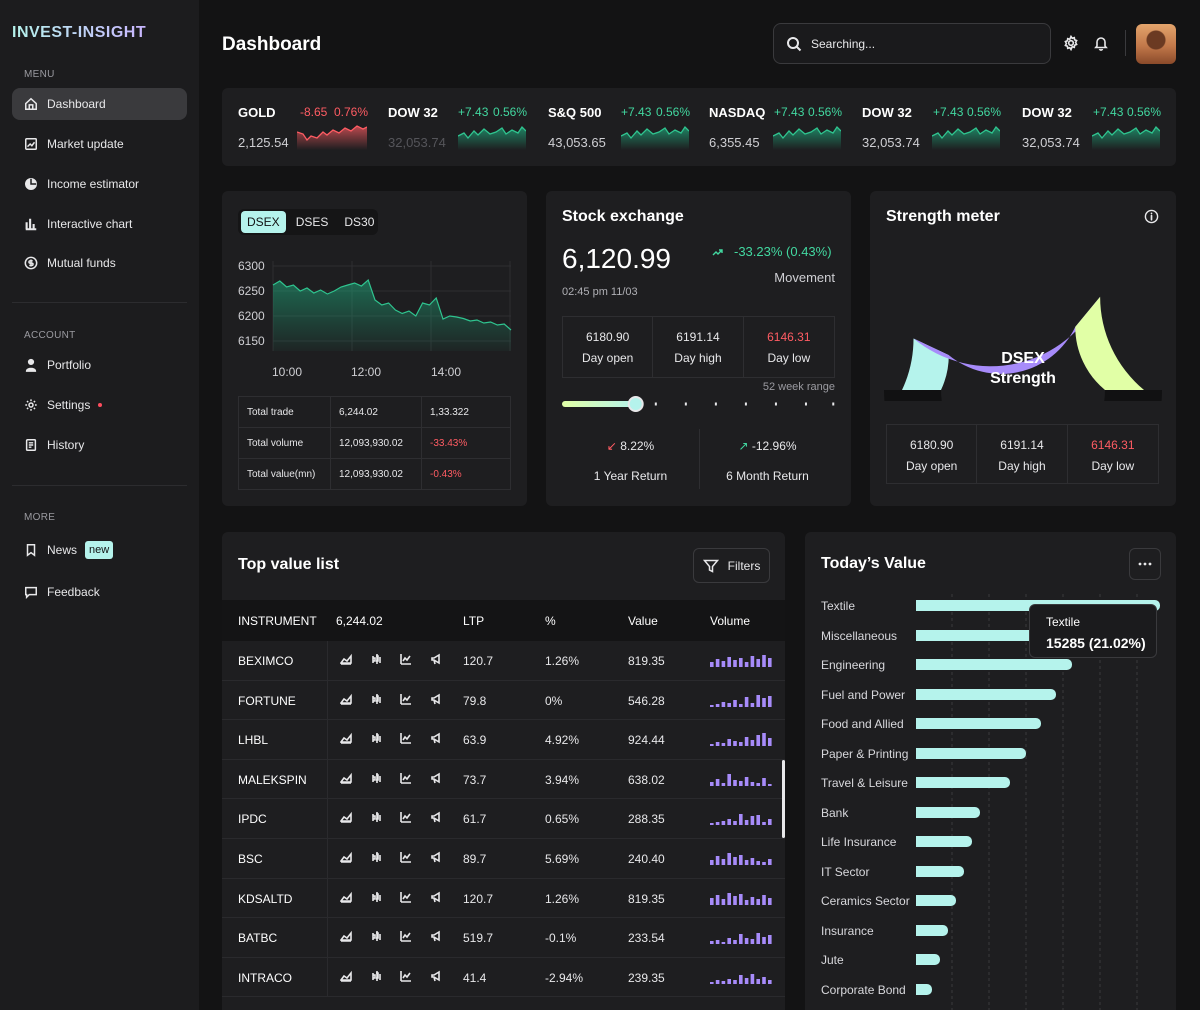  Describe the element at coordinates (374, 313) in the screenshot. I see `index-area-chart: 6300 6250 6200 6150 10:00 12:00 14:00` at that location.